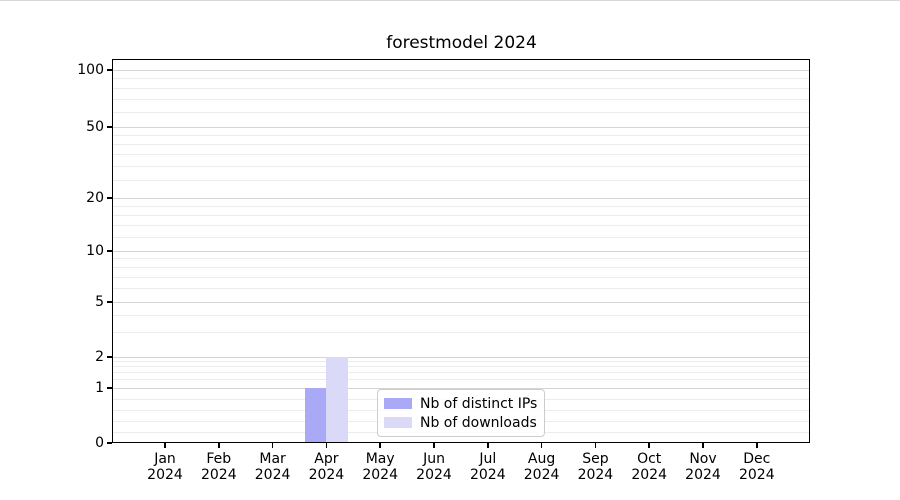 The height and width of the screenshot is (500, 900). I want to click on legend-item-distinct-ips: Nb of distinct IPs, so click(461, 403).